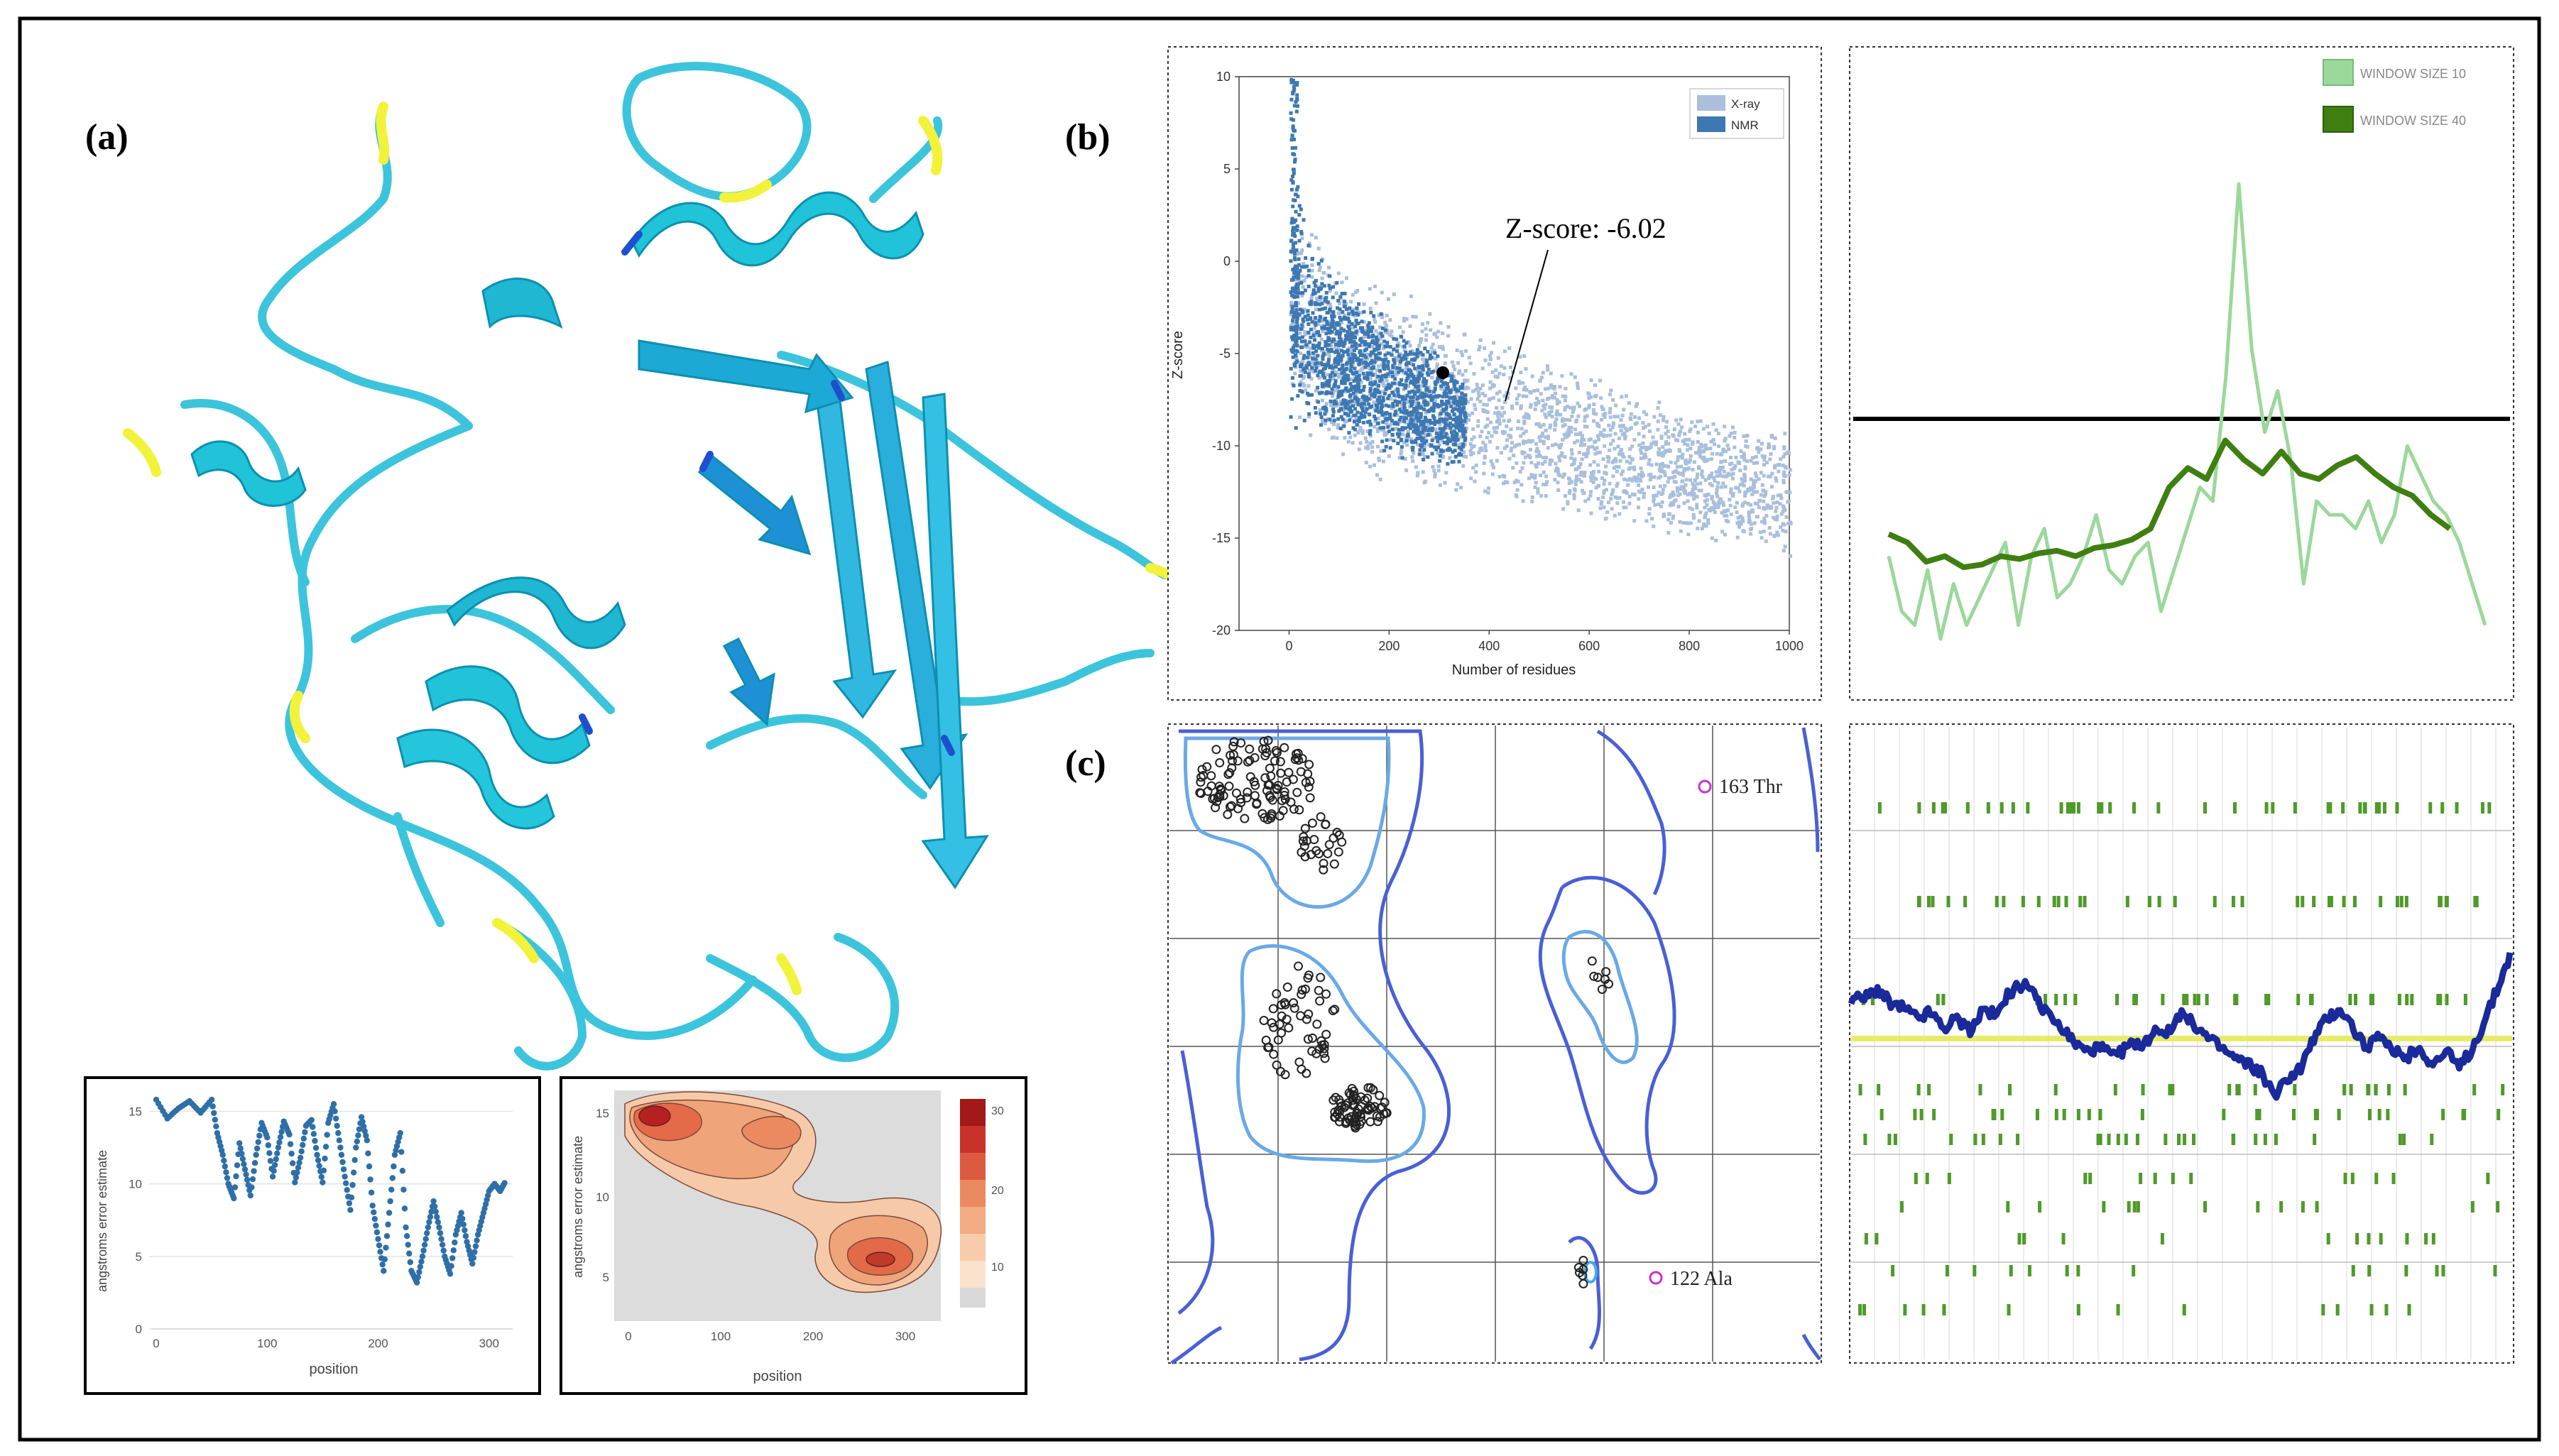 The height and width of the screenshot is (1456, 2559). Describe the element at coordinates (778, 1376) in the screenshot. I see `density-xlabel: position` at that location.